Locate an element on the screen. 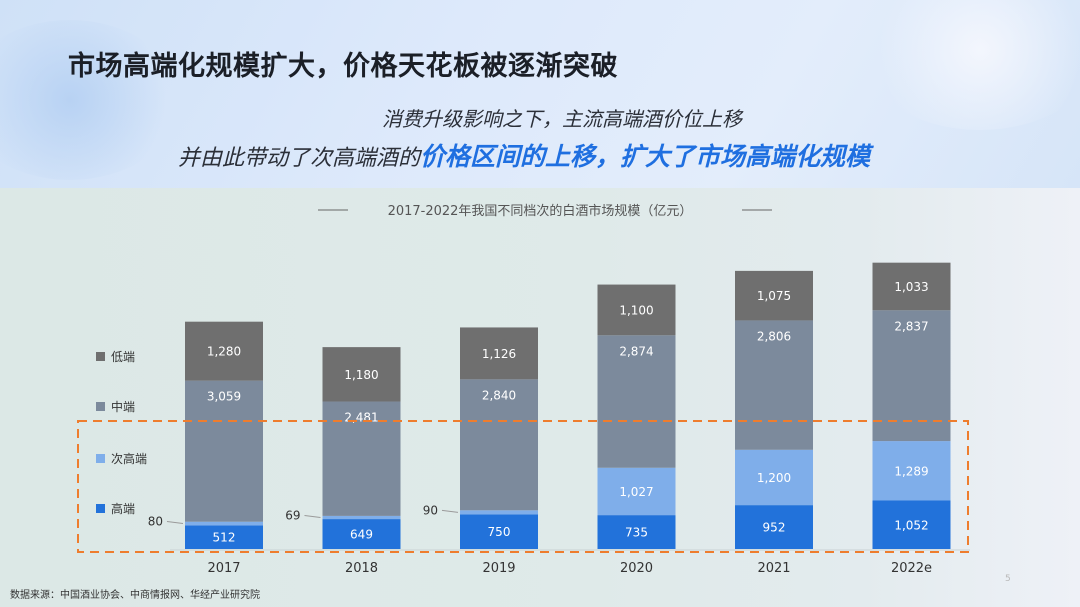  data-label-次高端-2019: 90 is located at coordinates (430, 510).